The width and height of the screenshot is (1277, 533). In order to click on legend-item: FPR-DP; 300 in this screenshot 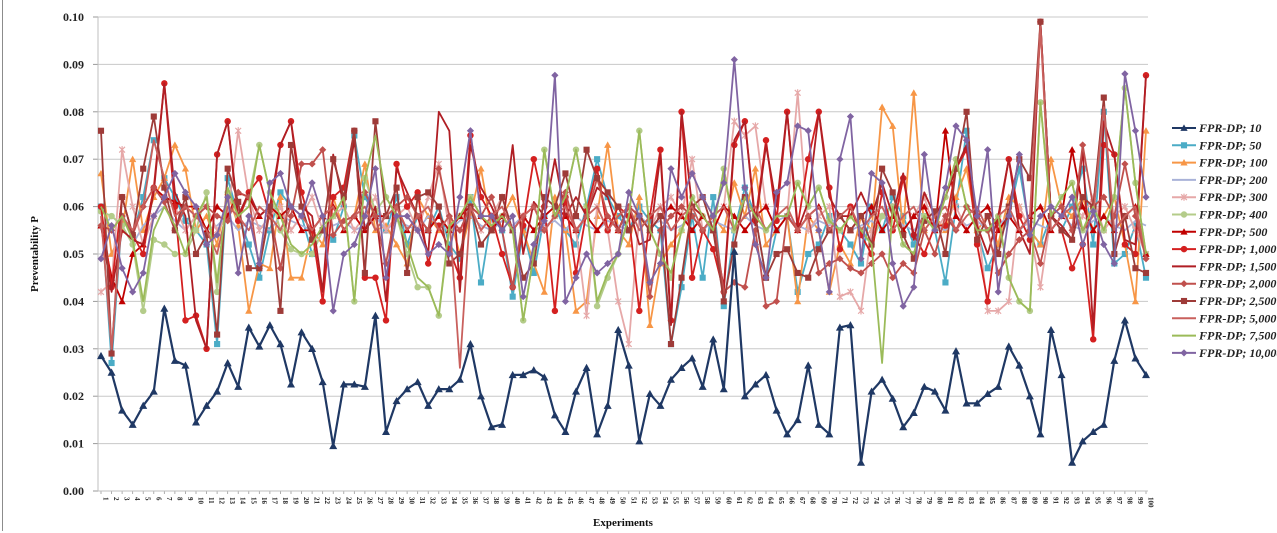, I will do `click(1219, 197)`.